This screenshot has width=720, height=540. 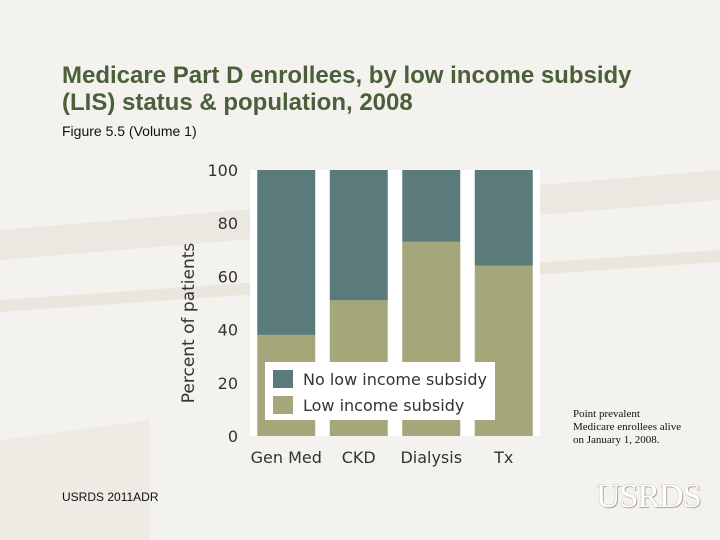 I want to click on legend-box, so click(x=380, y=391).